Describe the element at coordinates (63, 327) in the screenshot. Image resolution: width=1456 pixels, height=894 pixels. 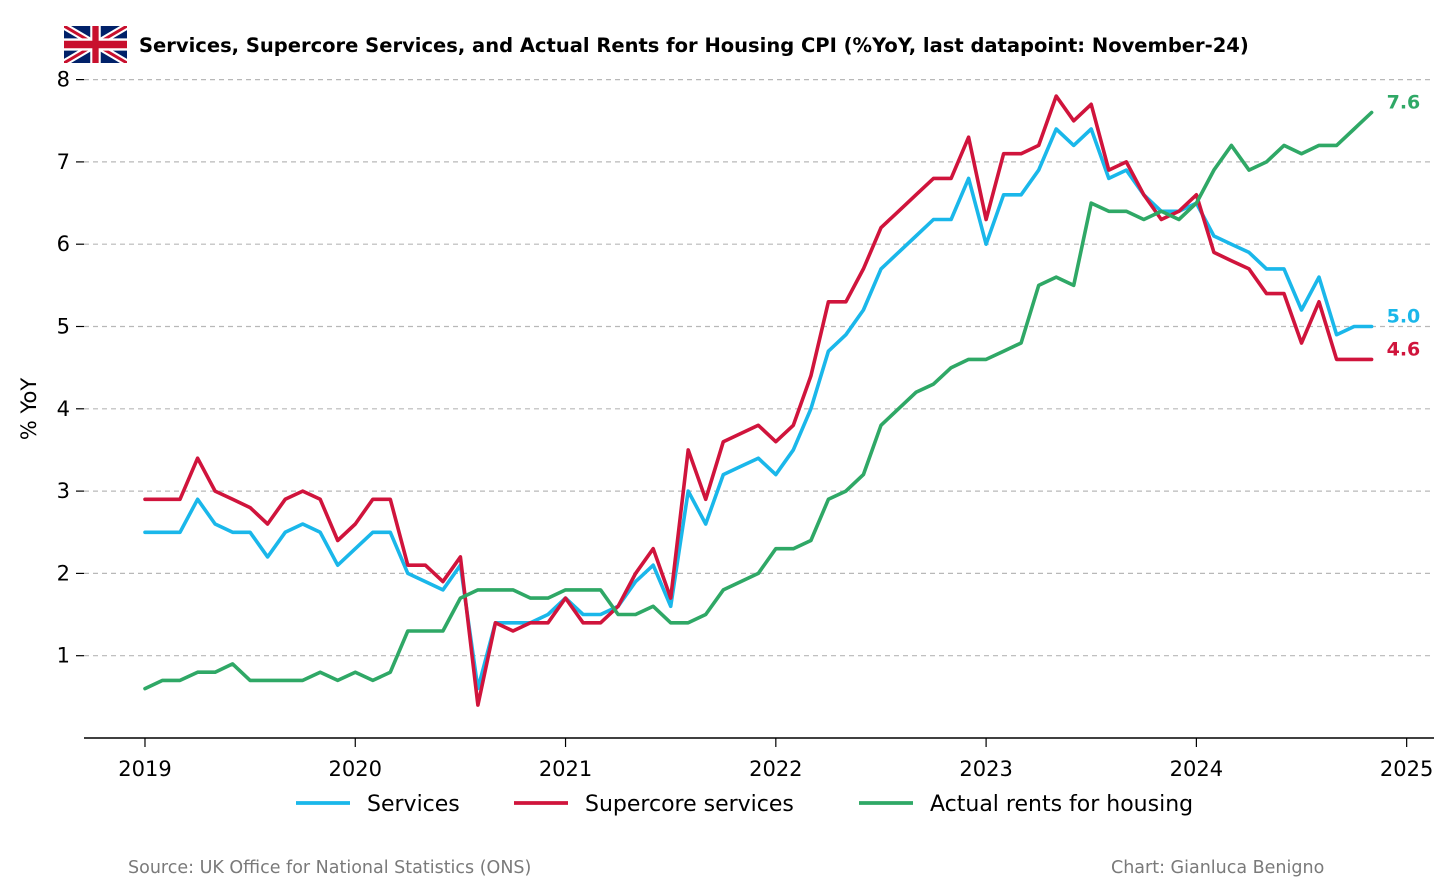
I see `y-tick-label: 5` at that location.